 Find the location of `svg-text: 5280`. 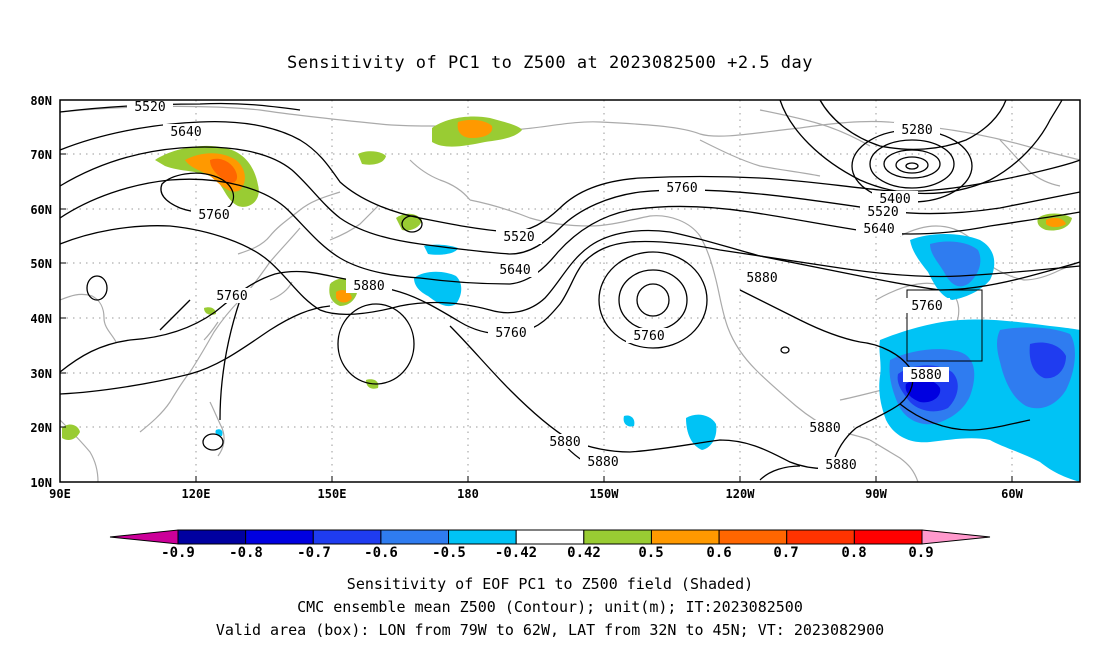

svg-text: 5280 is located at coordinates (916, 130).